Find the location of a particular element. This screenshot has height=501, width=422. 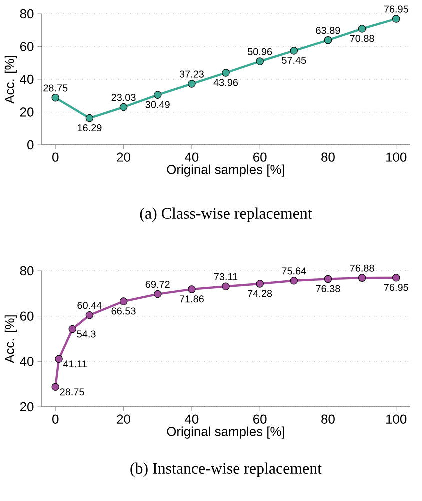

data-label: 71.86 is located at coordinates (192, 299).